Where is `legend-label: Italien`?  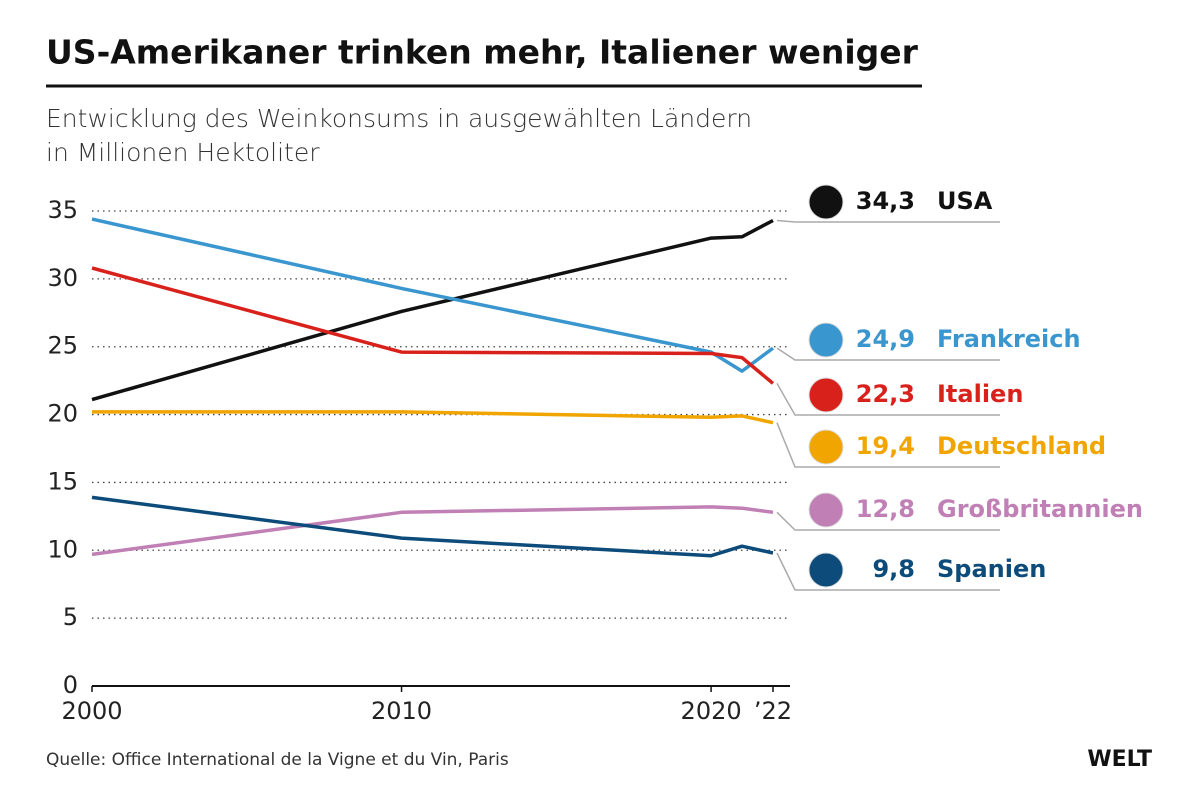
legend-label: Italien is located at coordinates (980, 394).